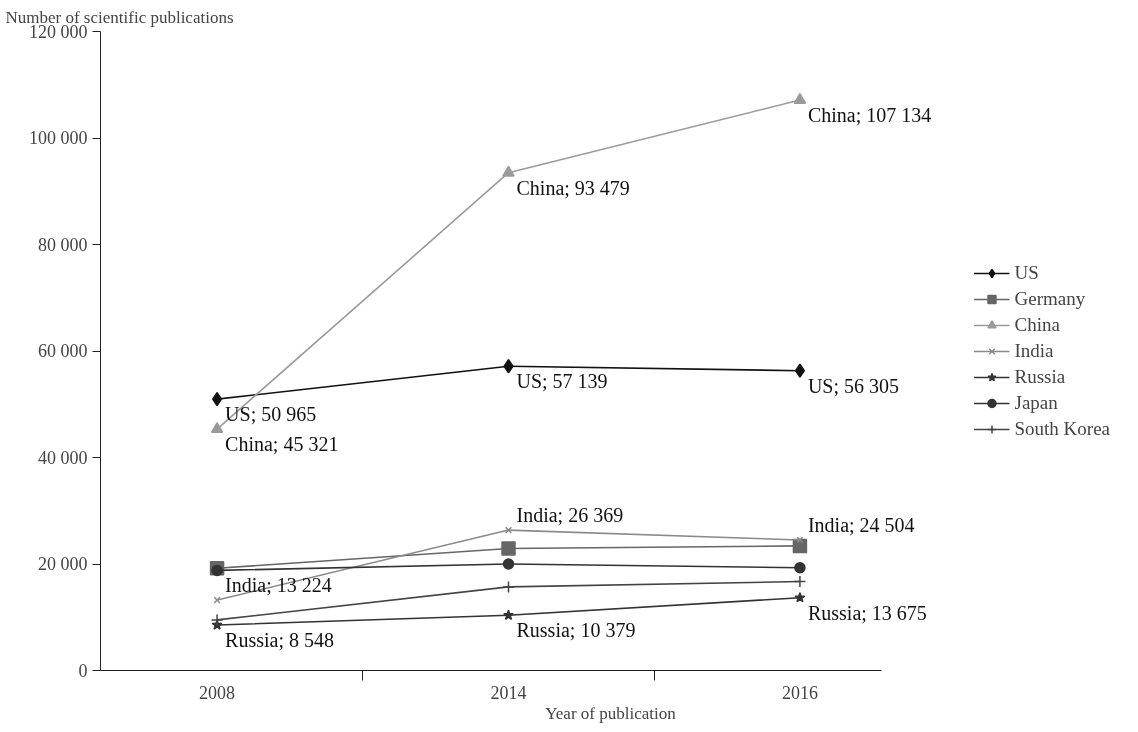 This screenshot has width=1138, height=732. What do you see at coordinates (570, 515) in the screenshot?
I see `data-label: India; 26 369` at bounding box center [570, 515].